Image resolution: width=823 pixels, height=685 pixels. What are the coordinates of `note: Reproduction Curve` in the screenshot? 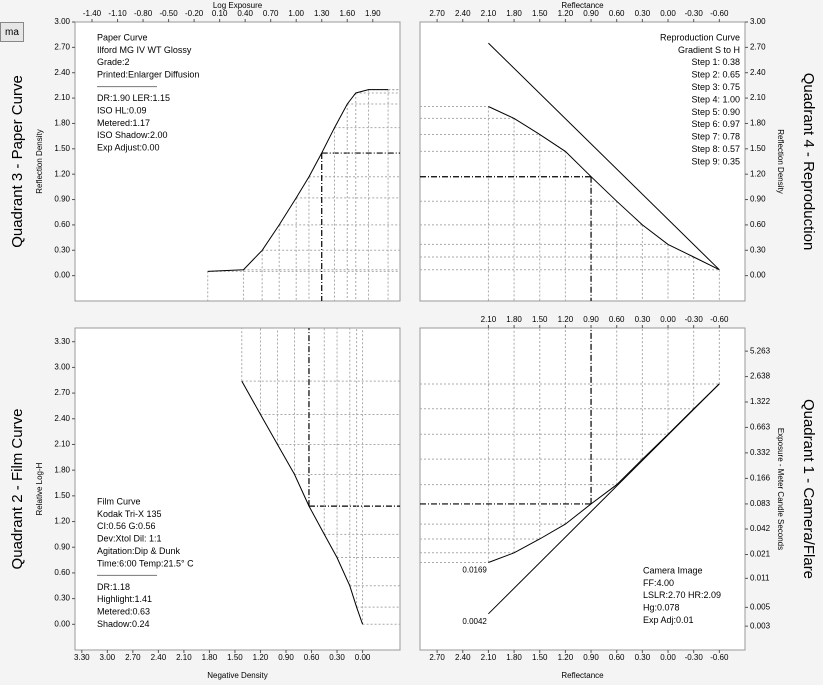 It's located at (700, 37).